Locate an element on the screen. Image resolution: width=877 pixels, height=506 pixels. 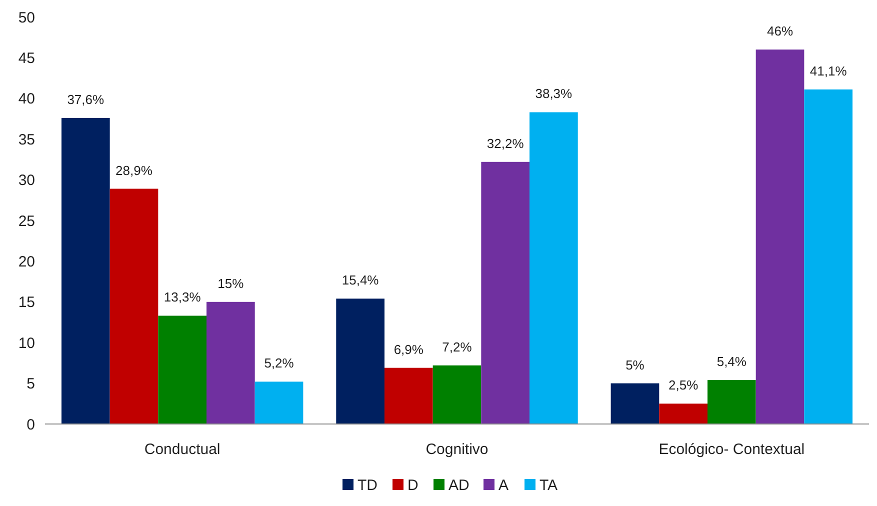
data-label: 38,3% is located at coordinates (554, 94).